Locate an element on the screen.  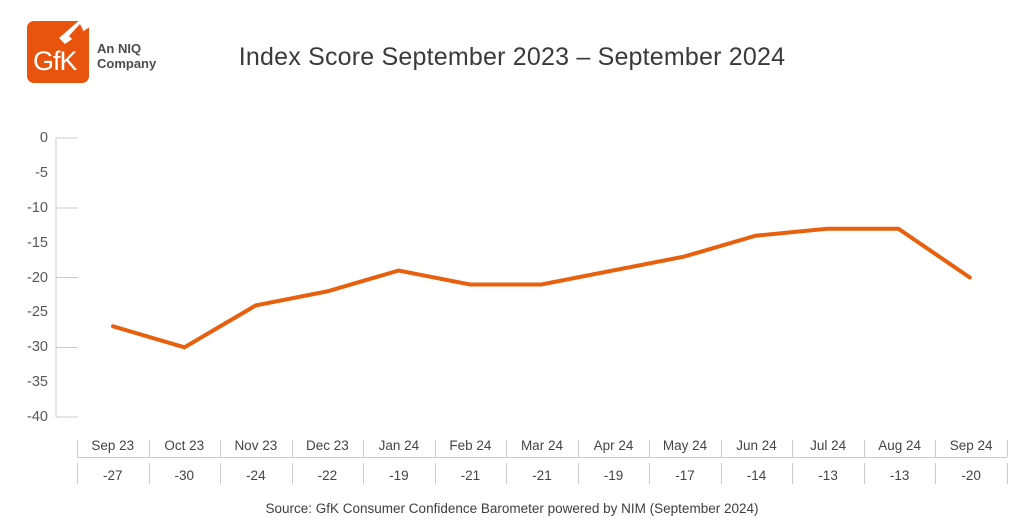
index-value-cell: -24 is located at coordinates (256, 472).